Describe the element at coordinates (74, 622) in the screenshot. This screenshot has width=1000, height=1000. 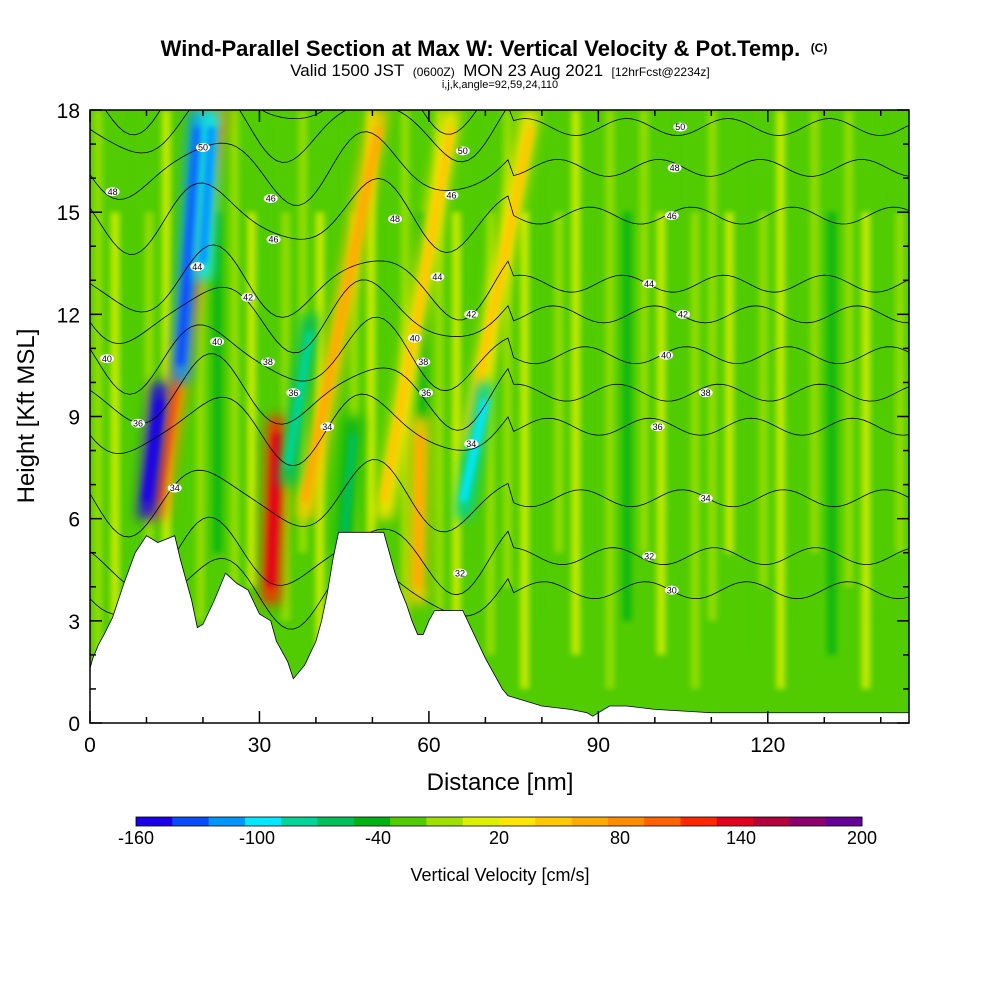
I see `y-tick-label: 3` at that location.